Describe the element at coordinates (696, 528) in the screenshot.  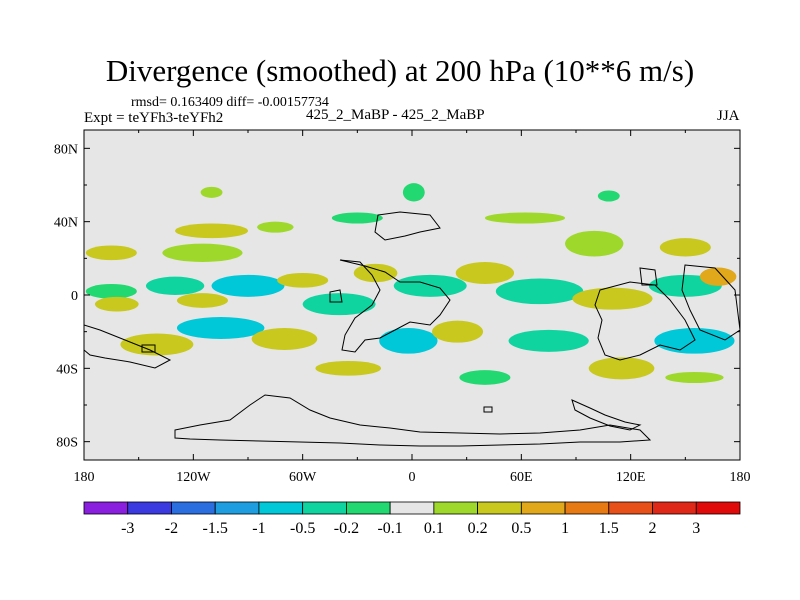
I see `colorbar-label: 3` at that location.